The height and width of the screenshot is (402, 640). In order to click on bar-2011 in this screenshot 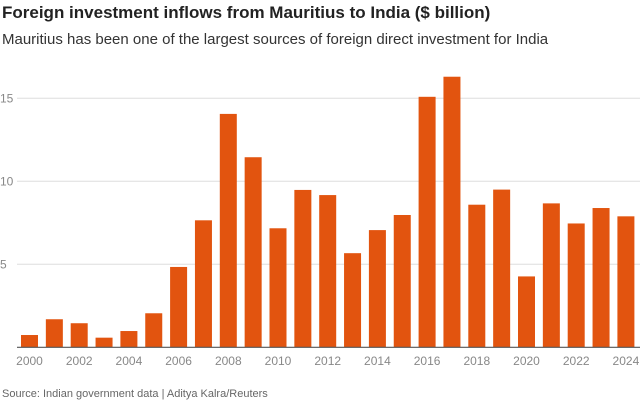, I will do `click(303, 268)`.